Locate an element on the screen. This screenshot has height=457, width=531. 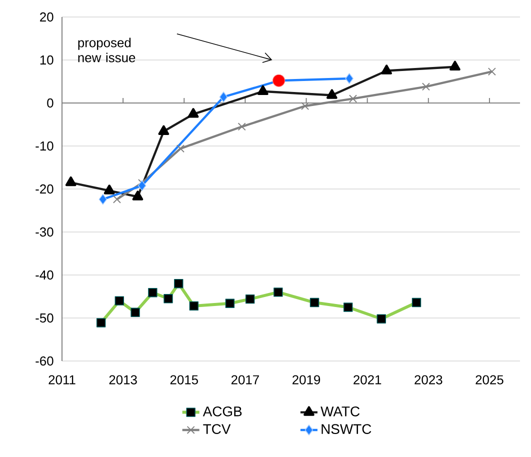
legend-label: WATC is located at coordinates (340, 411).